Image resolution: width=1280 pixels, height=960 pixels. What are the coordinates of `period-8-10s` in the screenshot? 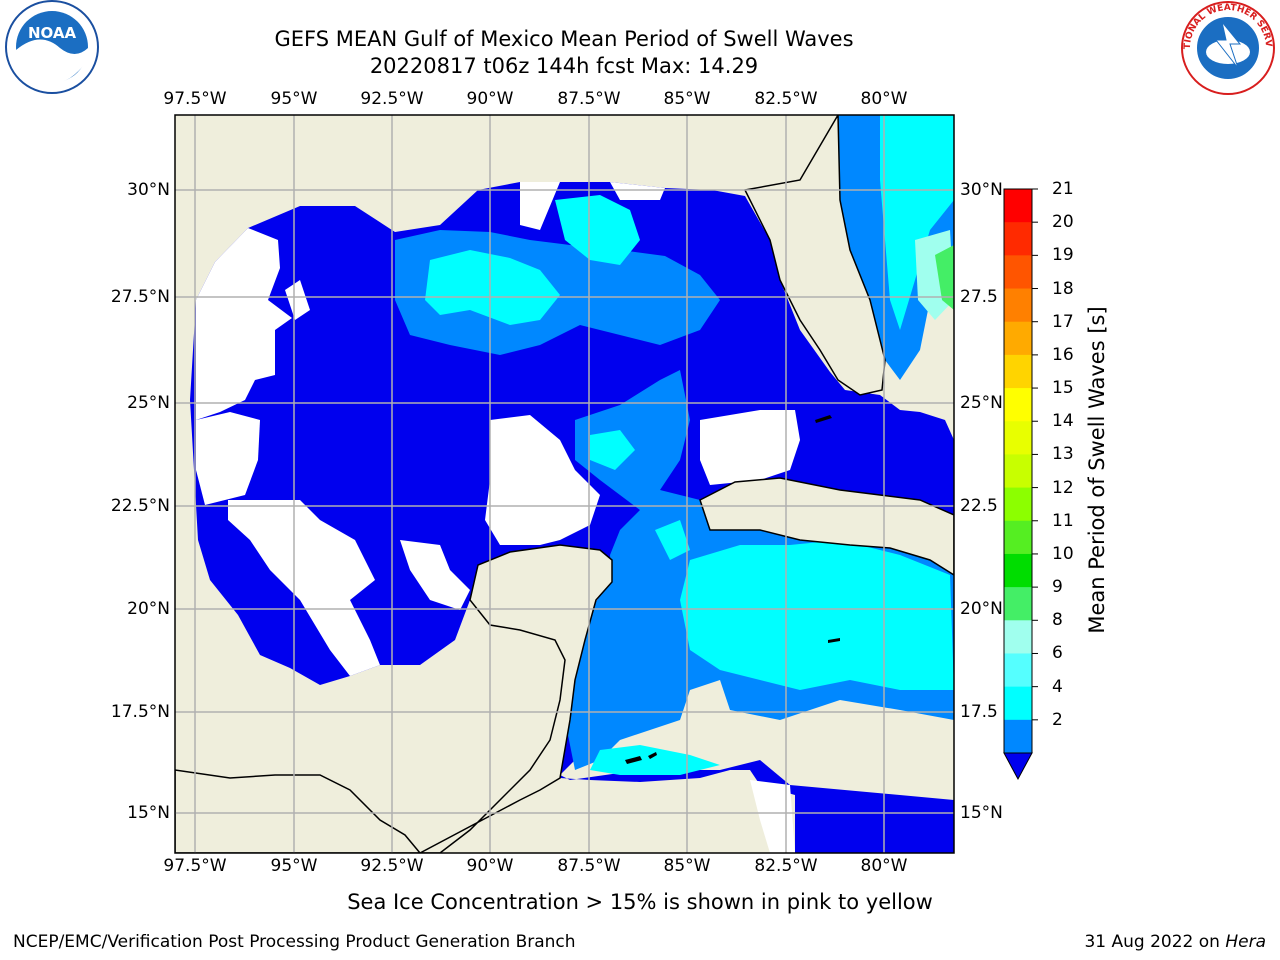 It's located at (944, 277).